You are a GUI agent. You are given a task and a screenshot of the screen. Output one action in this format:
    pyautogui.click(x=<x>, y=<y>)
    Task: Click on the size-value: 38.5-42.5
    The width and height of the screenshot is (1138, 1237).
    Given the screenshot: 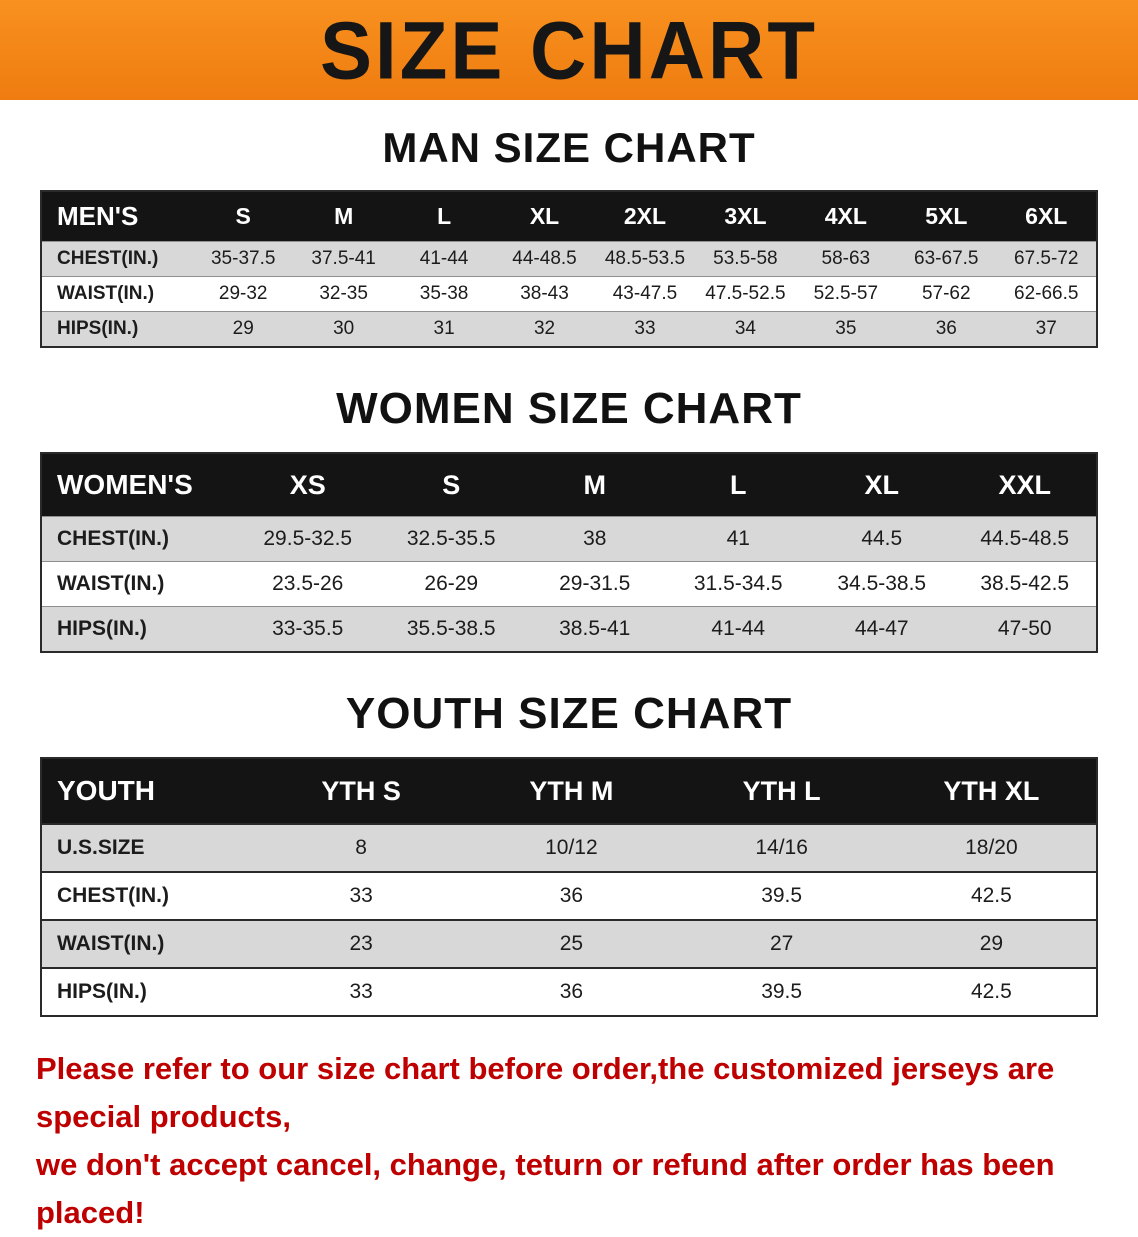 What is the action you would take?
    pyautogui.click(x=1025, y=583)
    